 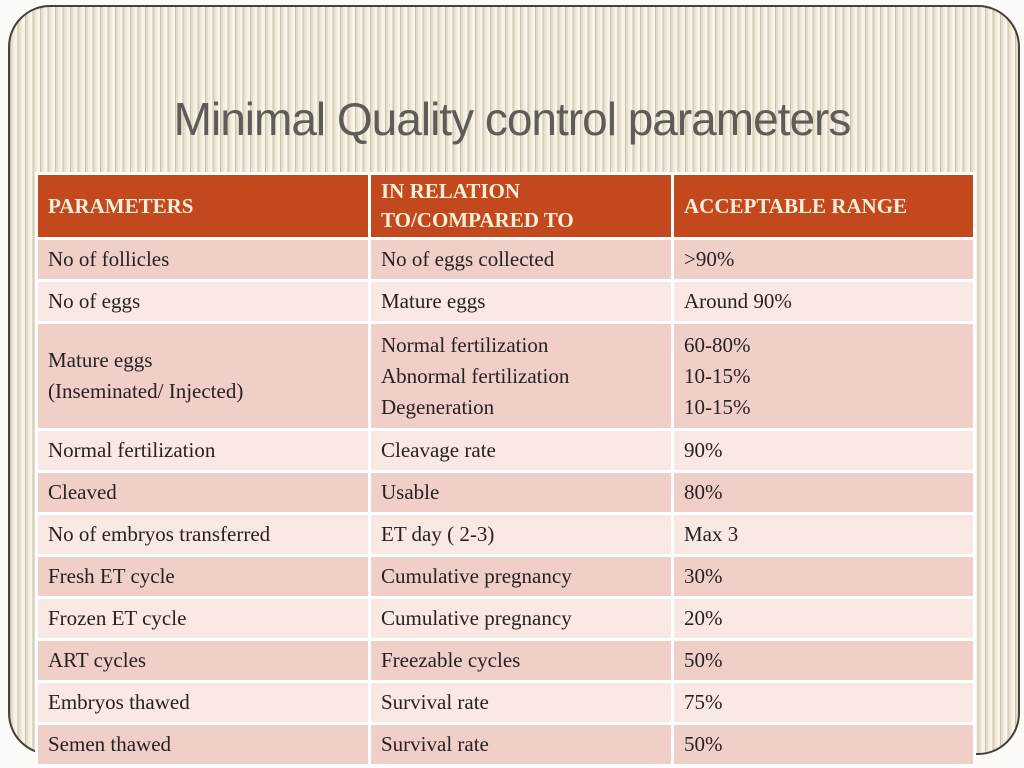 I want to click on table-cell: Around 90%, so click(x=823, y=301).